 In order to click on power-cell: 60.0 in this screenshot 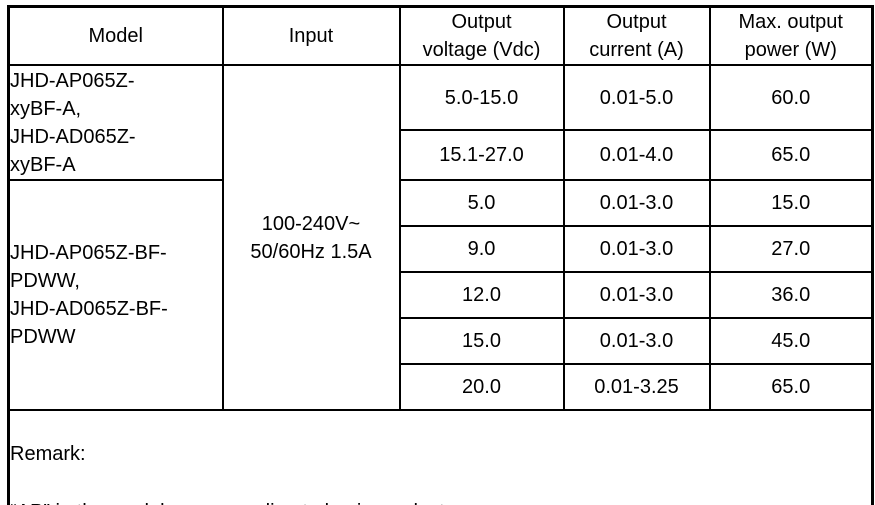, I will do `click(791, 97)`.